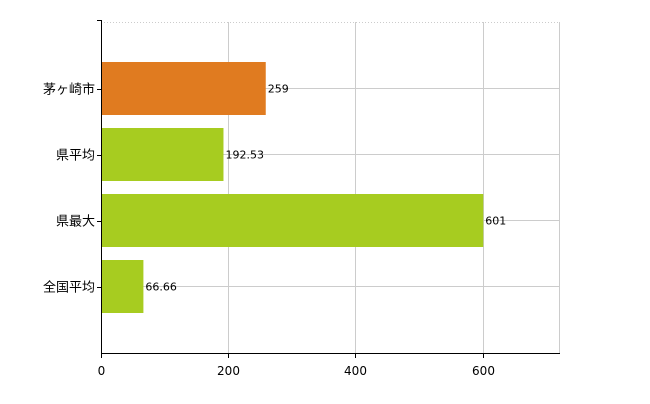 The image size is (650, 404). I want to click on x-tick-label-600: 600, so click(483, 371).